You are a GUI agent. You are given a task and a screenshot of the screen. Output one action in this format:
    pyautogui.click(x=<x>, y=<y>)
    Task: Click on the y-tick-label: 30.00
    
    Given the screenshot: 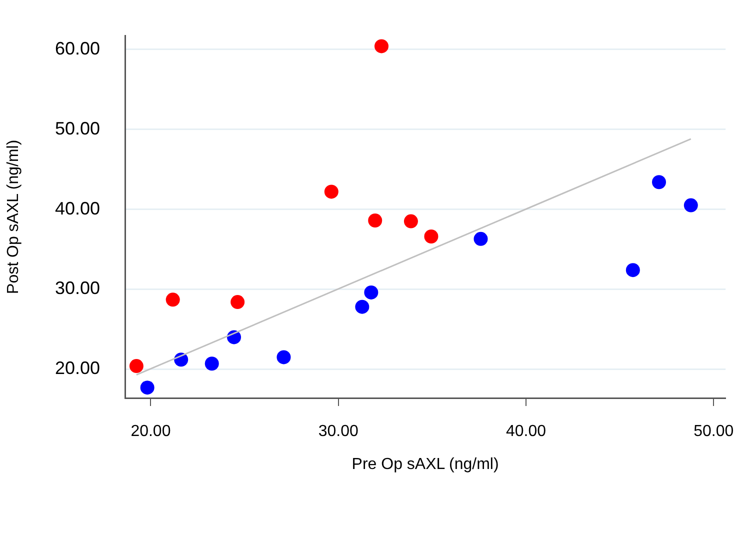 What is the action you would take?
    pyautogui.click(x=77, y=288)
    